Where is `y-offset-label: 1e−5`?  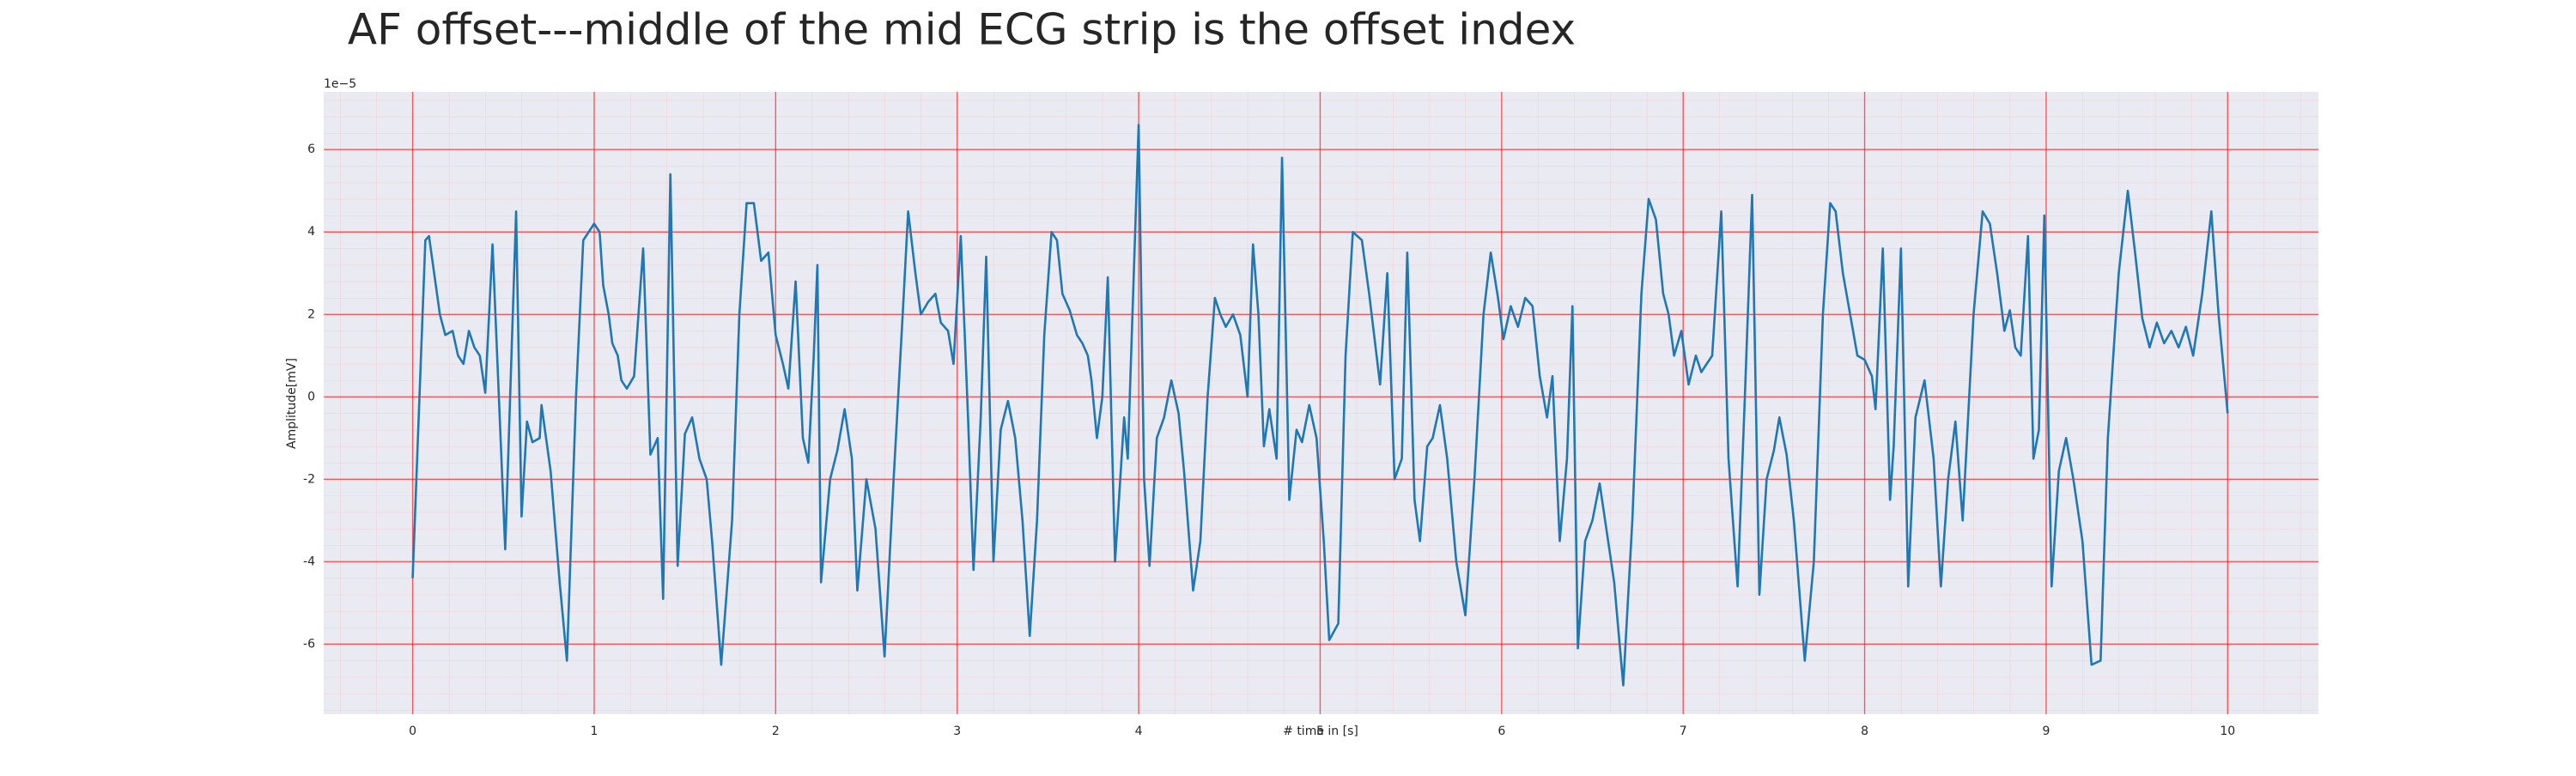 y-offset-label: 1e−5 is located at coordinates (340, 84).